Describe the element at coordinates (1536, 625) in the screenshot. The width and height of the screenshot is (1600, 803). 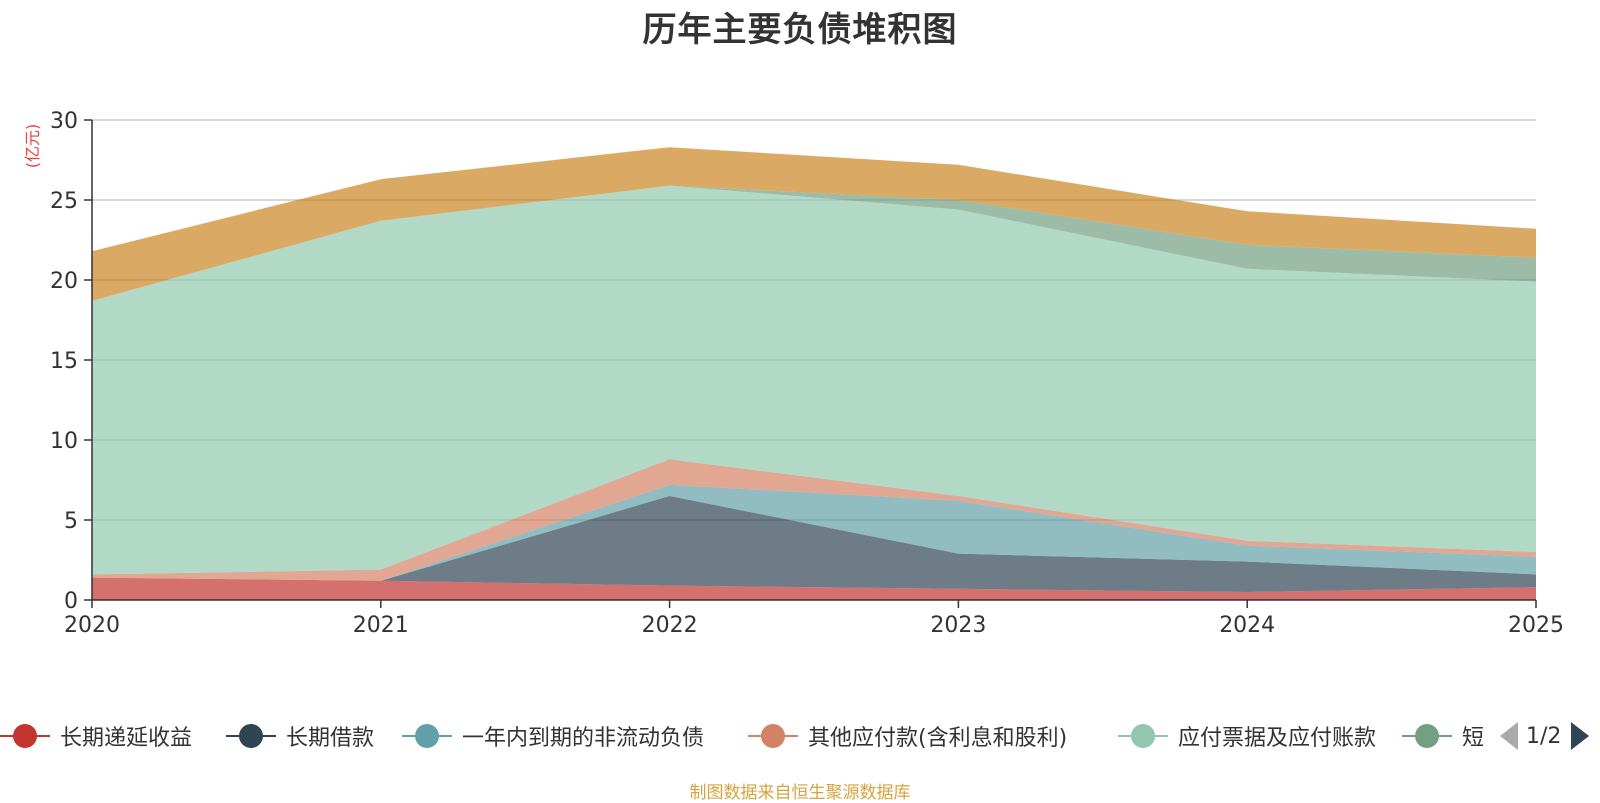
I see `x-axis-tick-label: 2025` at that location.